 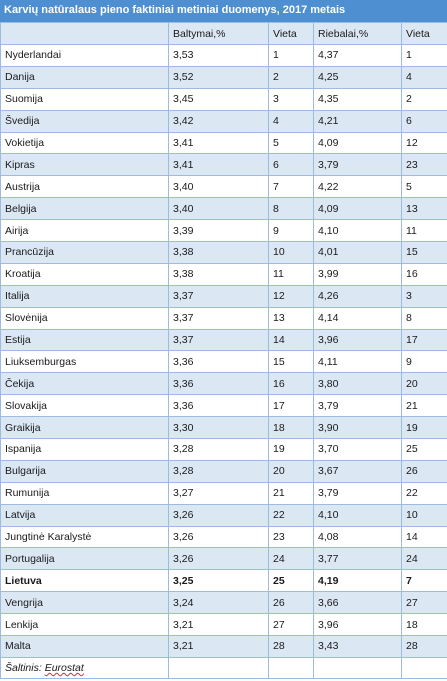 What do you see at coordinates (291, 449) in the screenshot?
I see `protein-rank-cell: 19` at bounding box center [291, 449].